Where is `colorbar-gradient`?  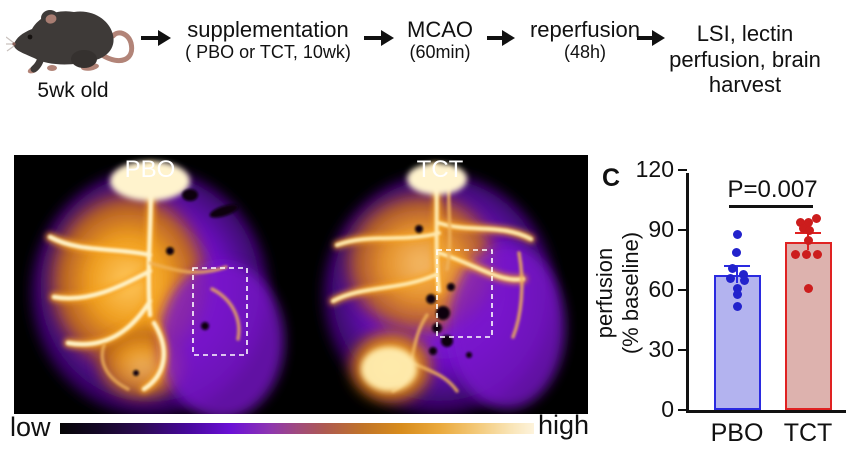 colorbar-gradient is located at coordinates (297, 428).